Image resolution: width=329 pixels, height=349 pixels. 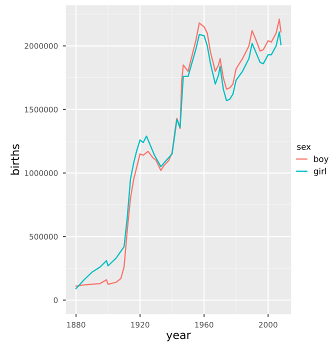 I want to click on legend-label: boy, so click(x=321, y=160).